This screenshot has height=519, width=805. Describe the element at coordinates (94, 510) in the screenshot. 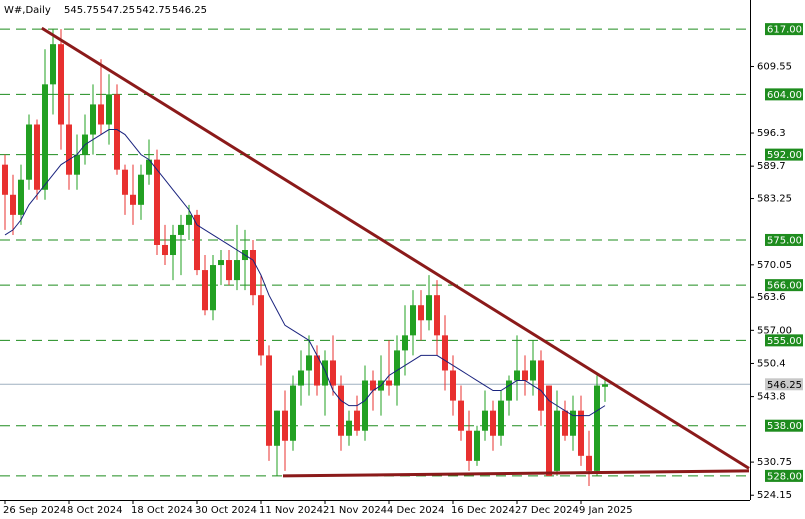

I see `x-tick-label: 8 Oct 2024` at that location.